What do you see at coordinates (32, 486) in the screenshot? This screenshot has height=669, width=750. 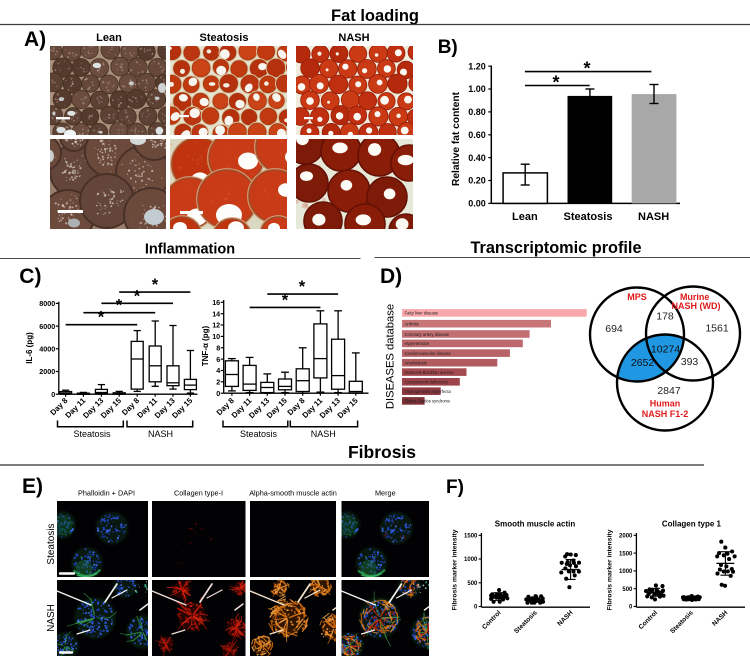 I see `svg-text: E)` at bounding box center [32, 486].